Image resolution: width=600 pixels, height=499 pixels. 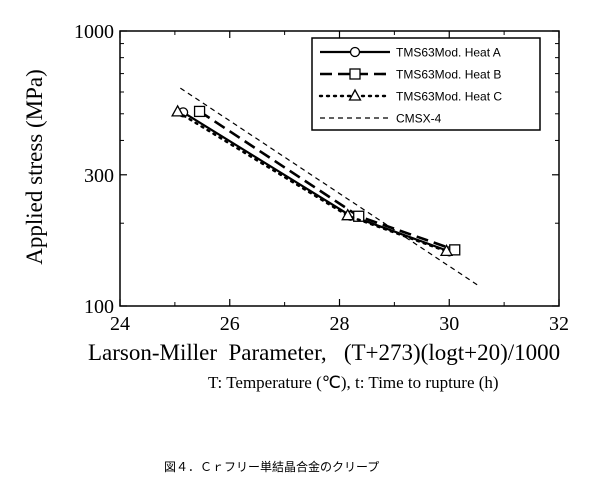 What do you see at coordinates (34, 166) in the screenshot?
I see `y-axis-title: Applied stress (MPa)` at bounding box center [34, 166].